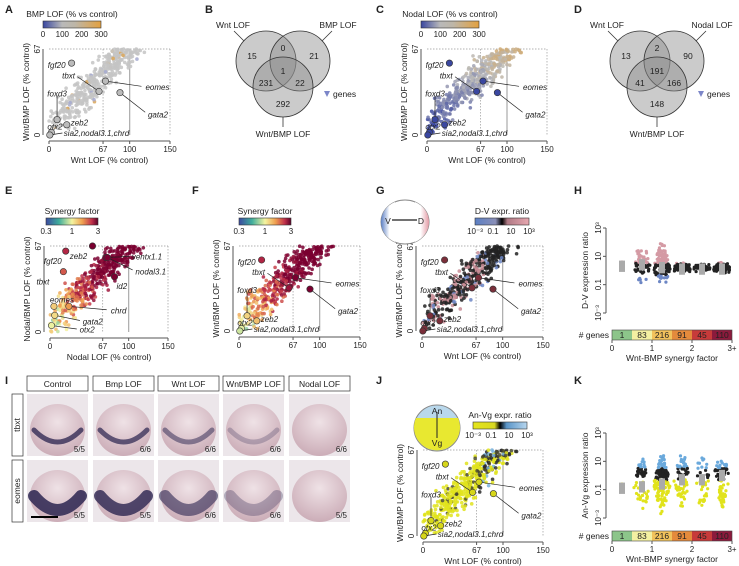 The height and width of the screenshot is (566, 739). I want to click on venn-count-bc: 22, so click(300, 83).